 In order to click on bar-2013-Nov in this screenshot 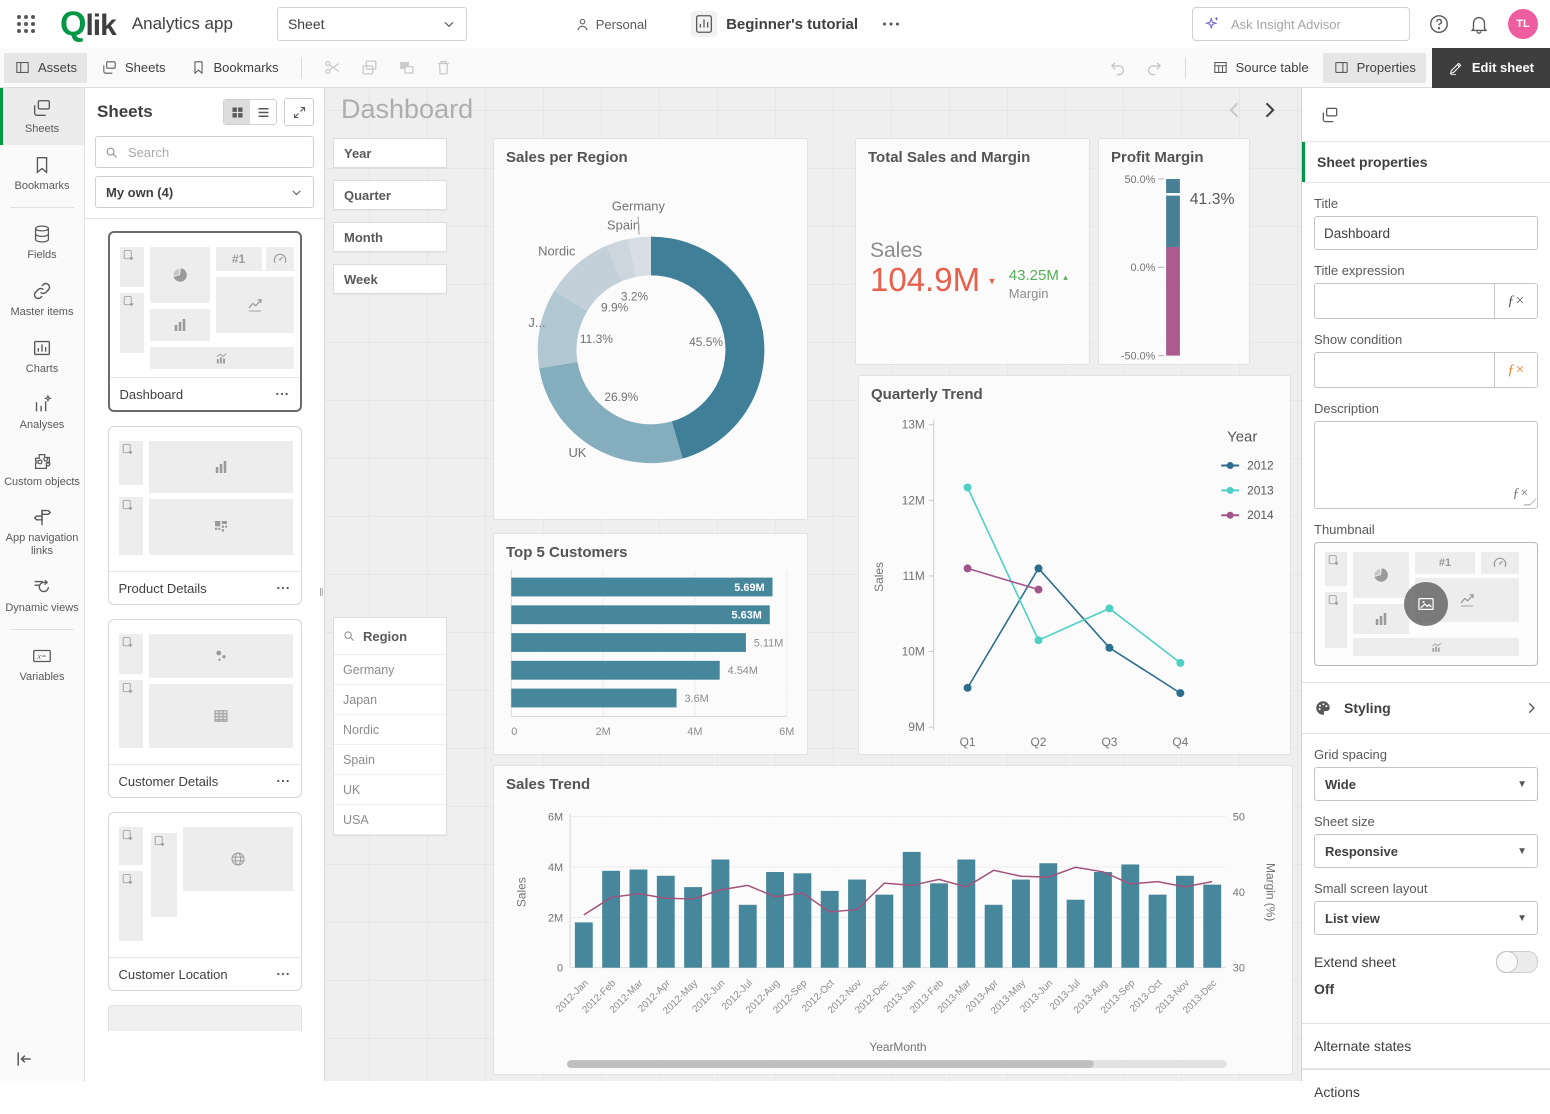, I will do `click(1184, 921)`.